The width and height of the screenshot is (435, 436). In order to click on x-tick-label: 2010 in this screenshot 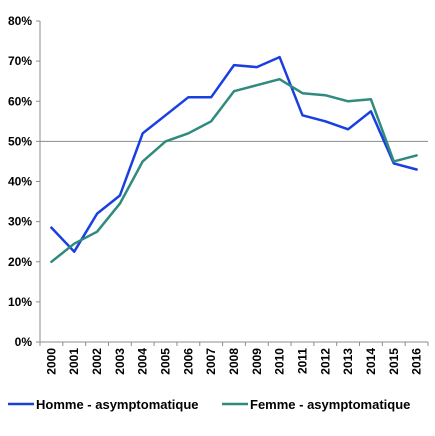, I will do `click(280, 361)`.